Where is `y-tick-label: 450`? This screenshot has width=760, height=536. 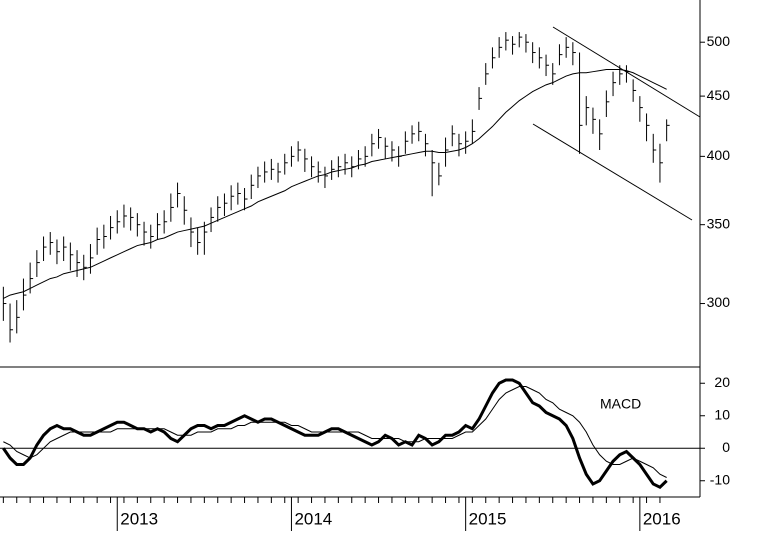
y-tick-label: 450 is located at coordinates (719, 95).